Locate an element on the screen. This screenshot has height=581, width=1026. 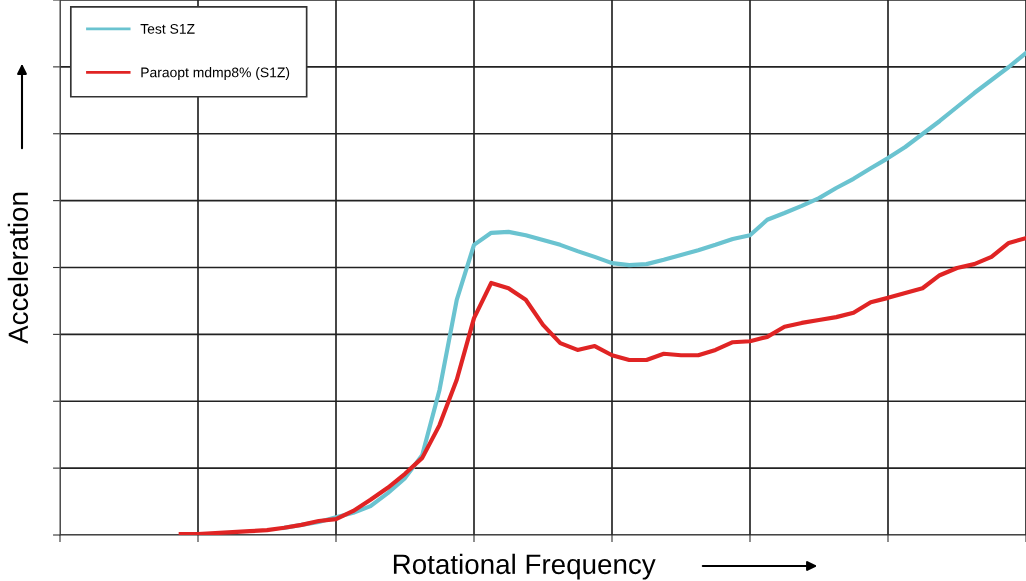
legend-label: Paraopt mdmp8% (S1Z) is located at coordinates (215, 74).